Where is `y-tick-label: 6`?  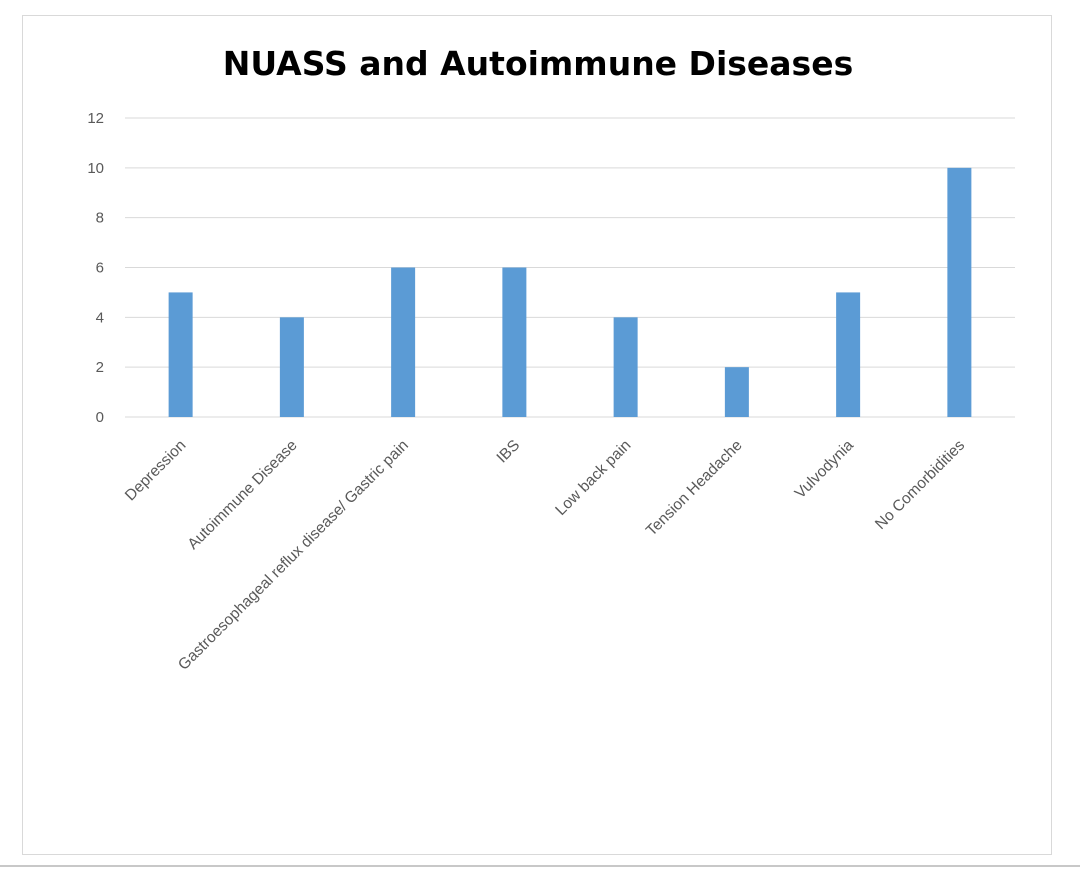
y-tick-label: 6 is located at coordinates (100, 268).